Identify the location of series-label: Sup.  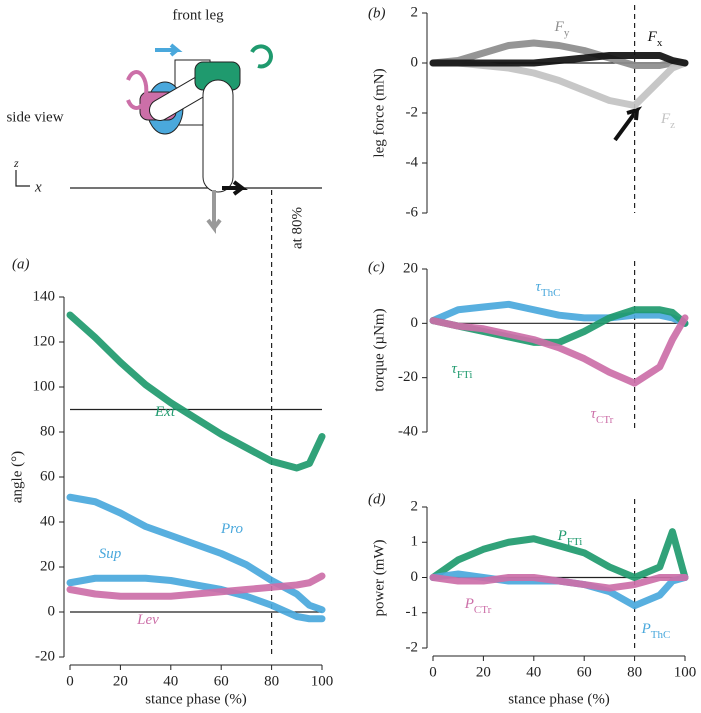
(110, 554).